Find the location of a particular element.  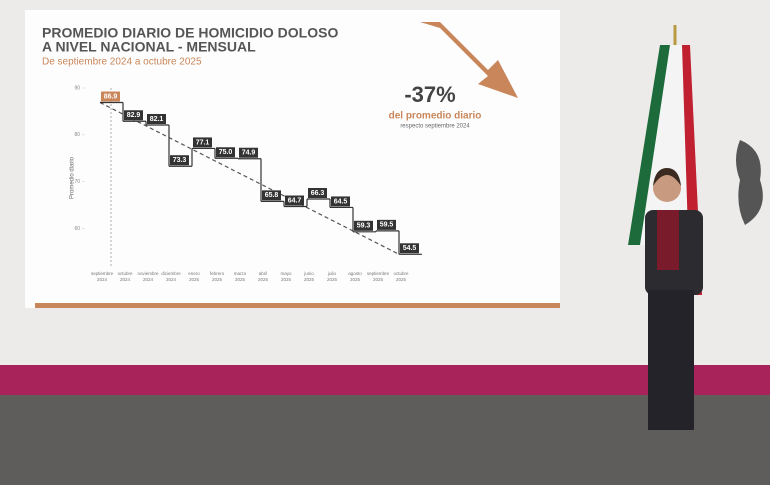

value-label: 59.5 is located at coordinates (387, 225).